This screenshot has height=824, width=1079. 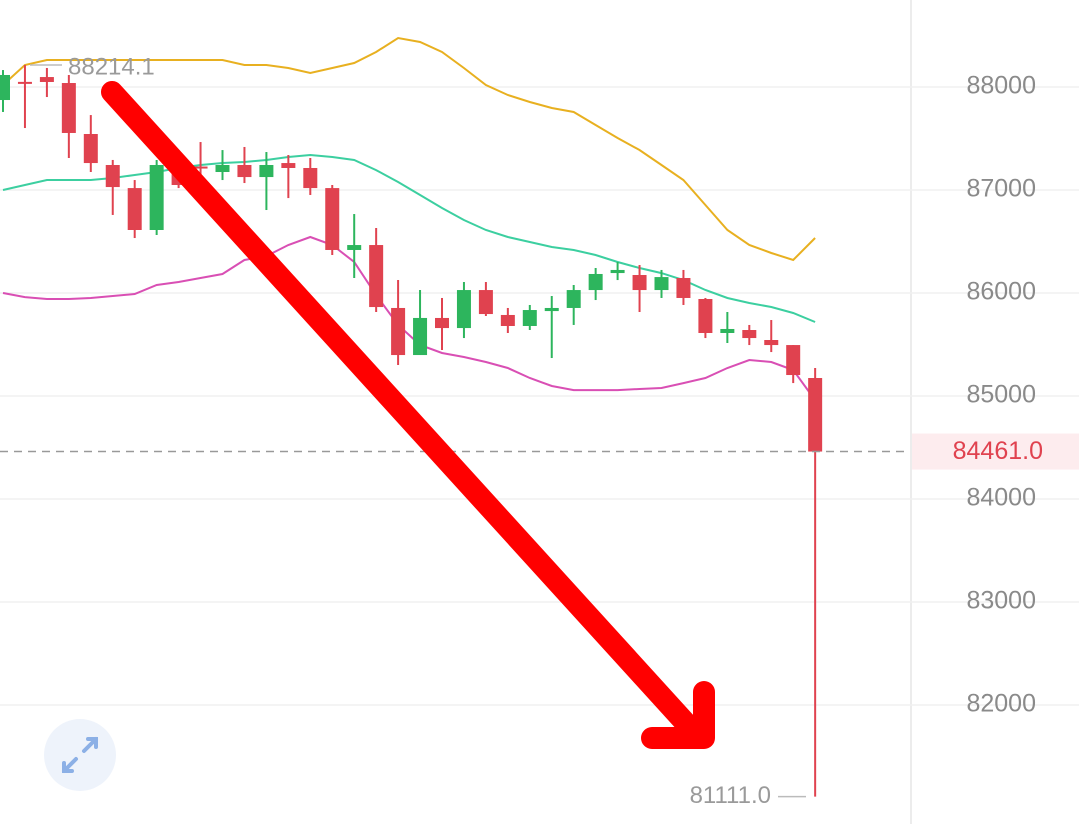 I want to click on y-tick-label: 87000, so click(x=1001, y=189).